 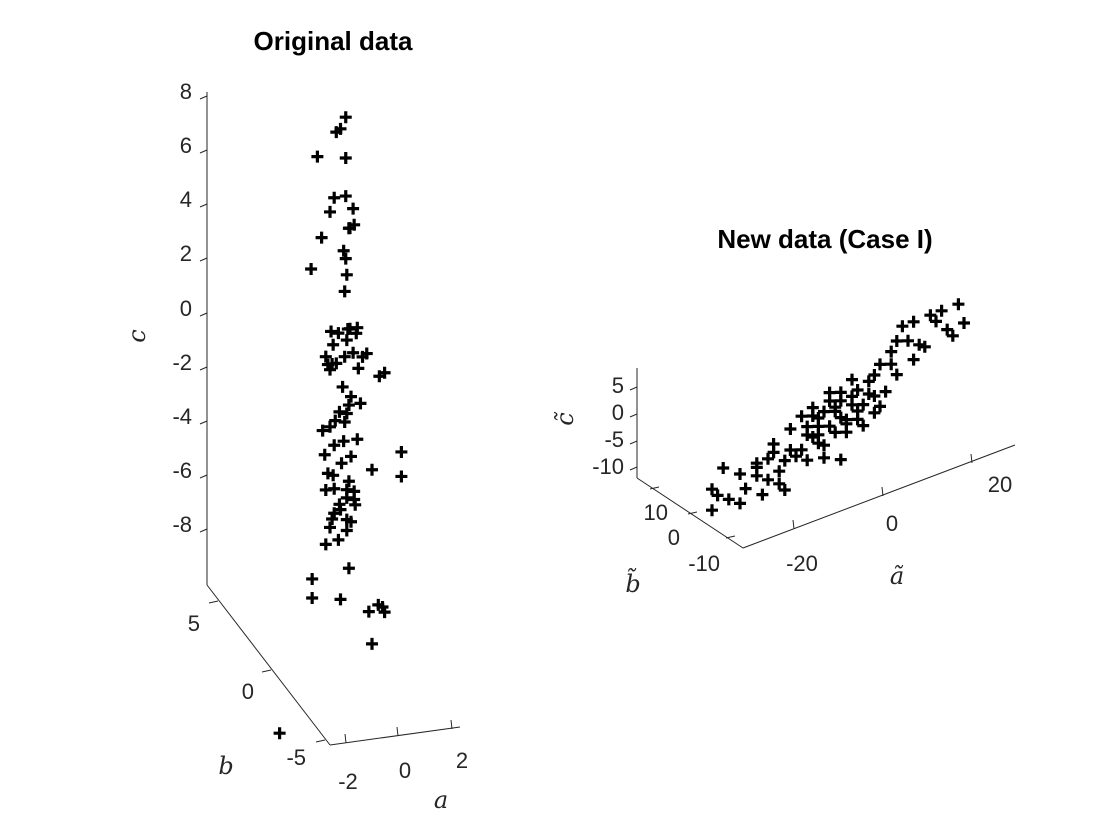 I want to click on a-axis-ticks: -2 0 2, so click(x=403, y=756).